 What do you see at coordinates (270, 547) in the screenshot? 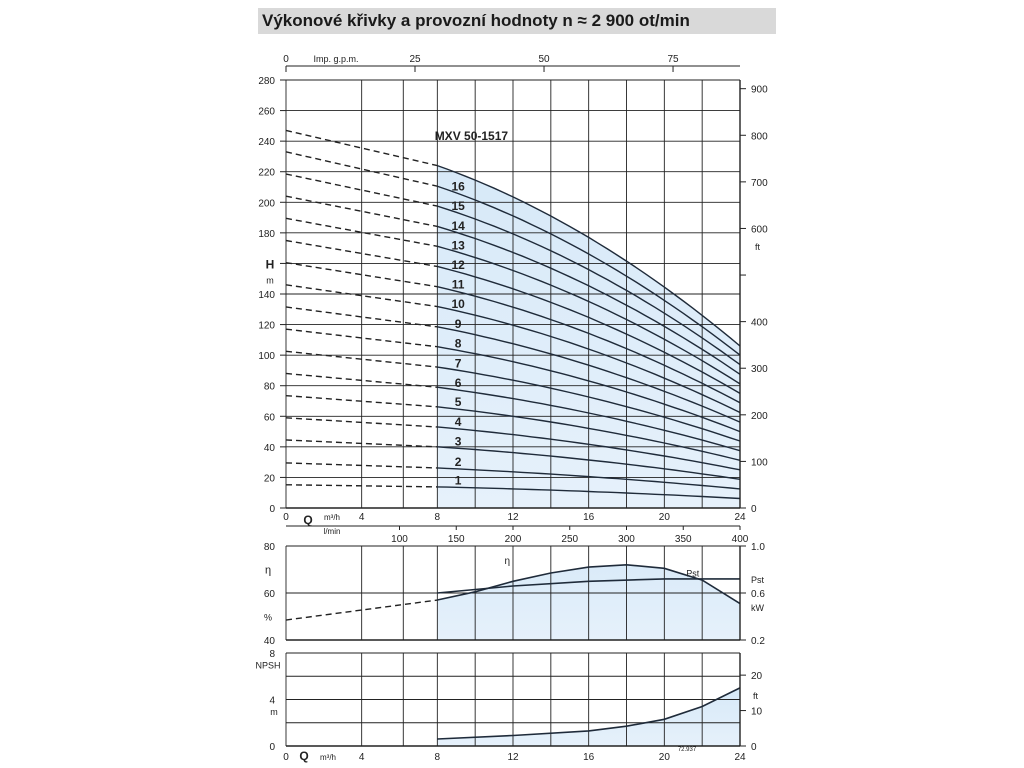
I see `eta-tick-label: 80` at bounding box center [270, 547].